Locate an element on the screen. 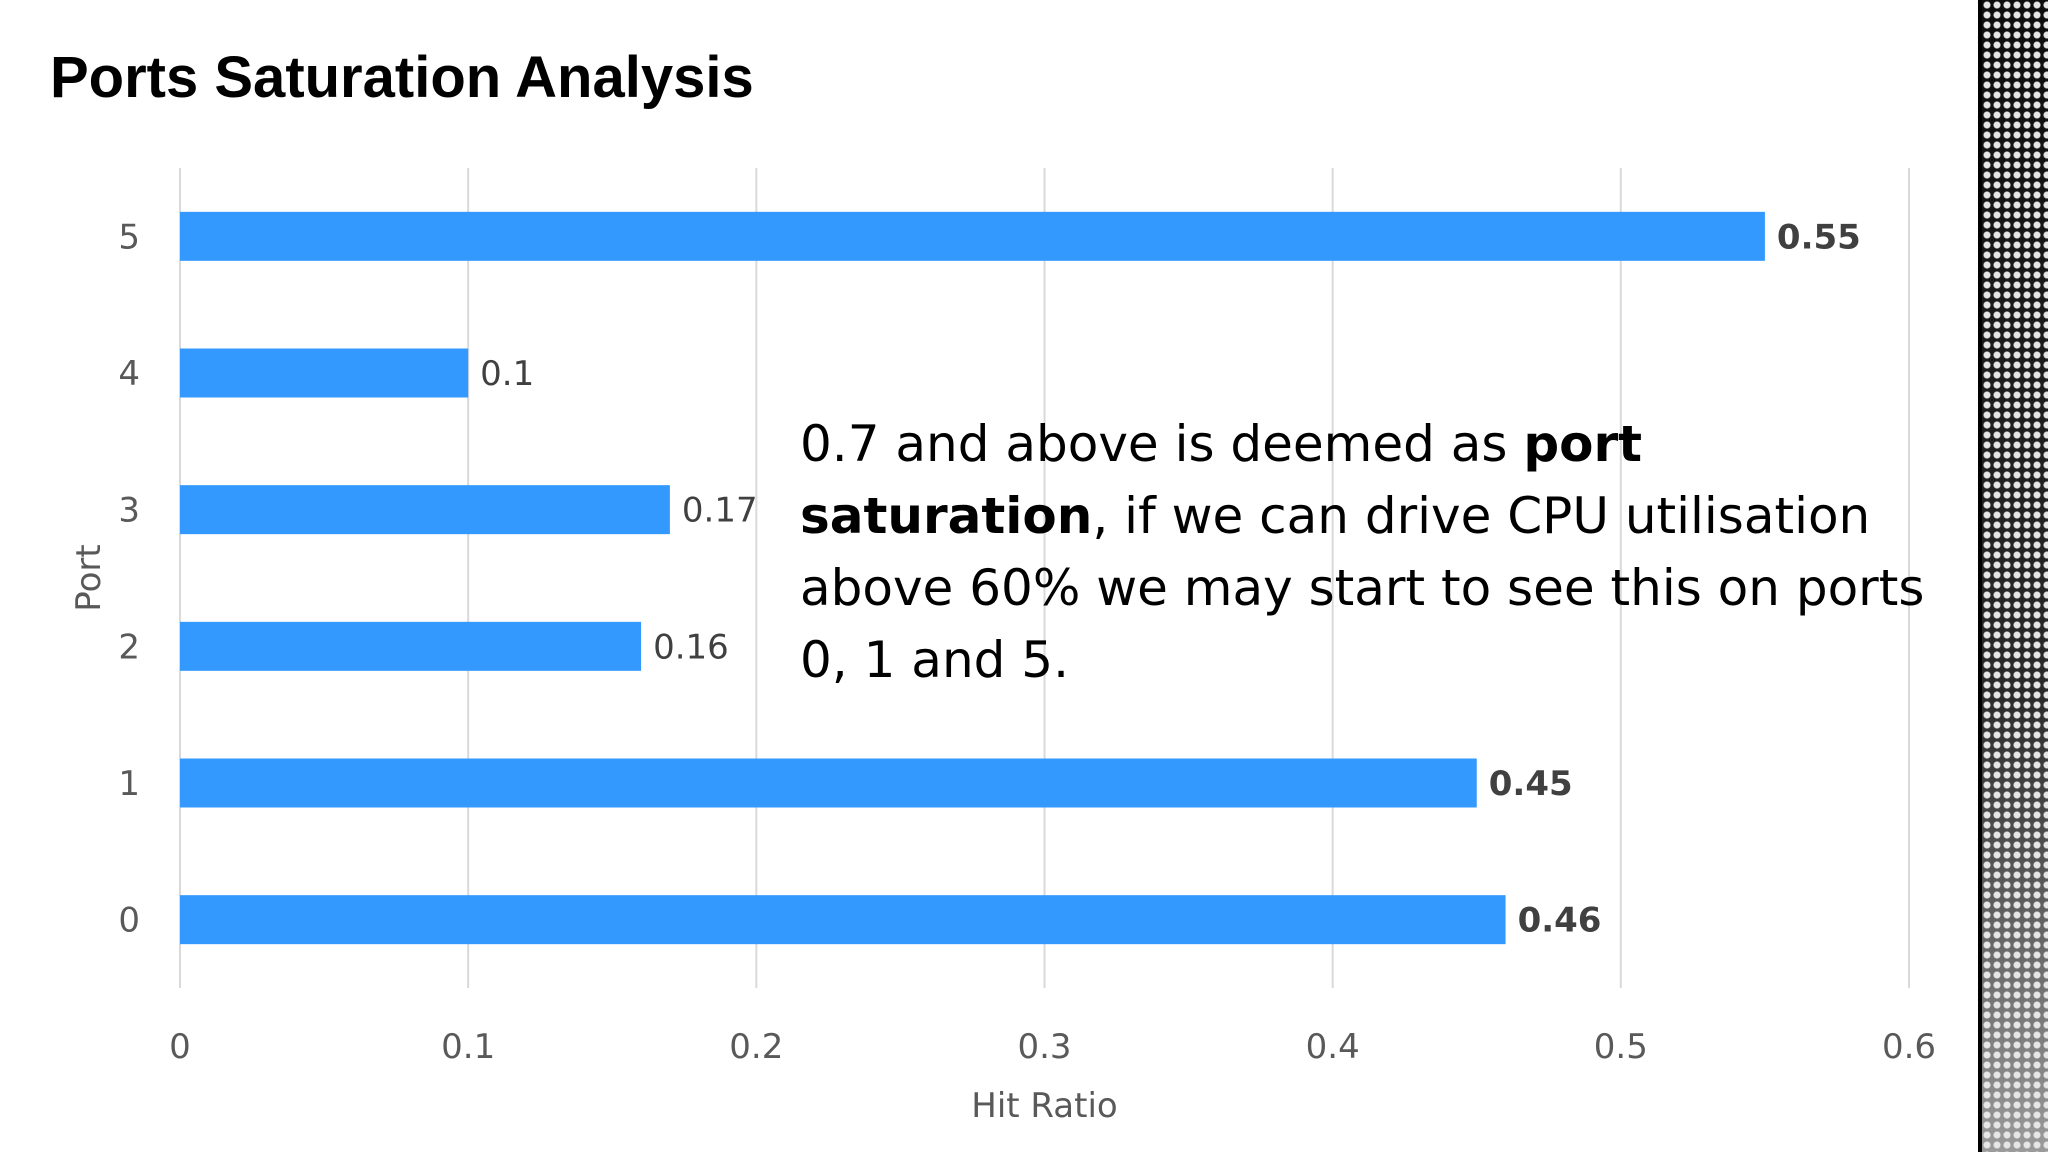 Image resolution: width=2048 pixels, height=1152 pixels. y-tick-labels: 5 4 3 2 1 0 is located at coordinates (129, 578).